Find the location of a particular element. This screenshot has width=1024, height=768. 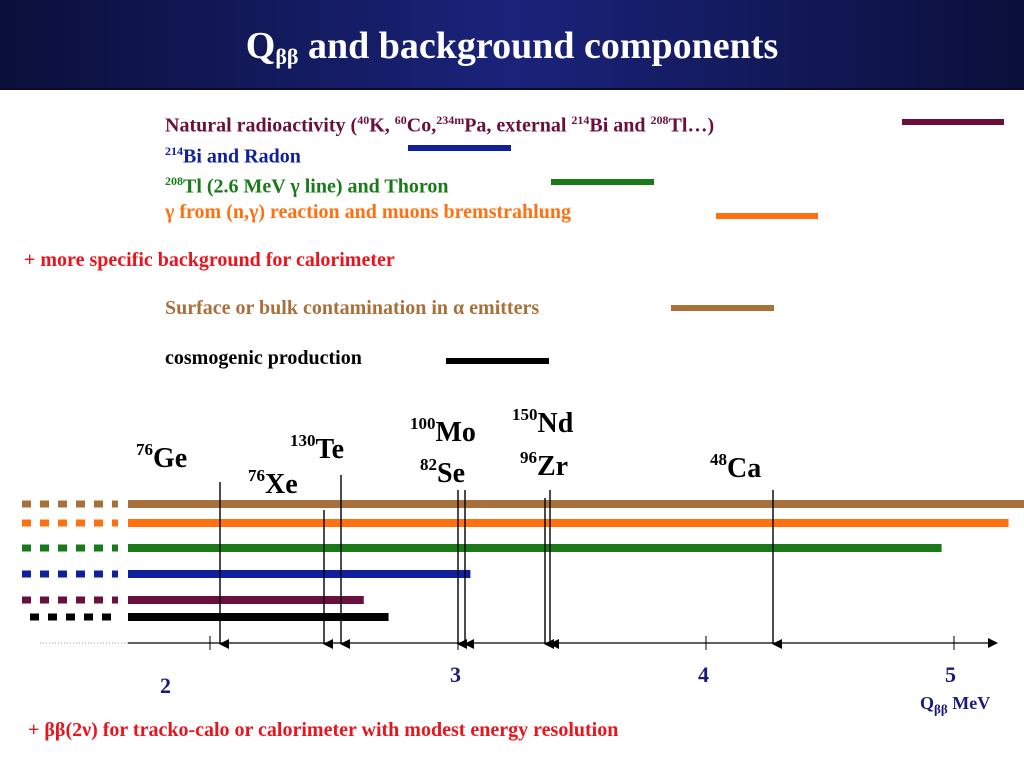

isotope-xe76: 76Xe is located at coordinates (273, 483).